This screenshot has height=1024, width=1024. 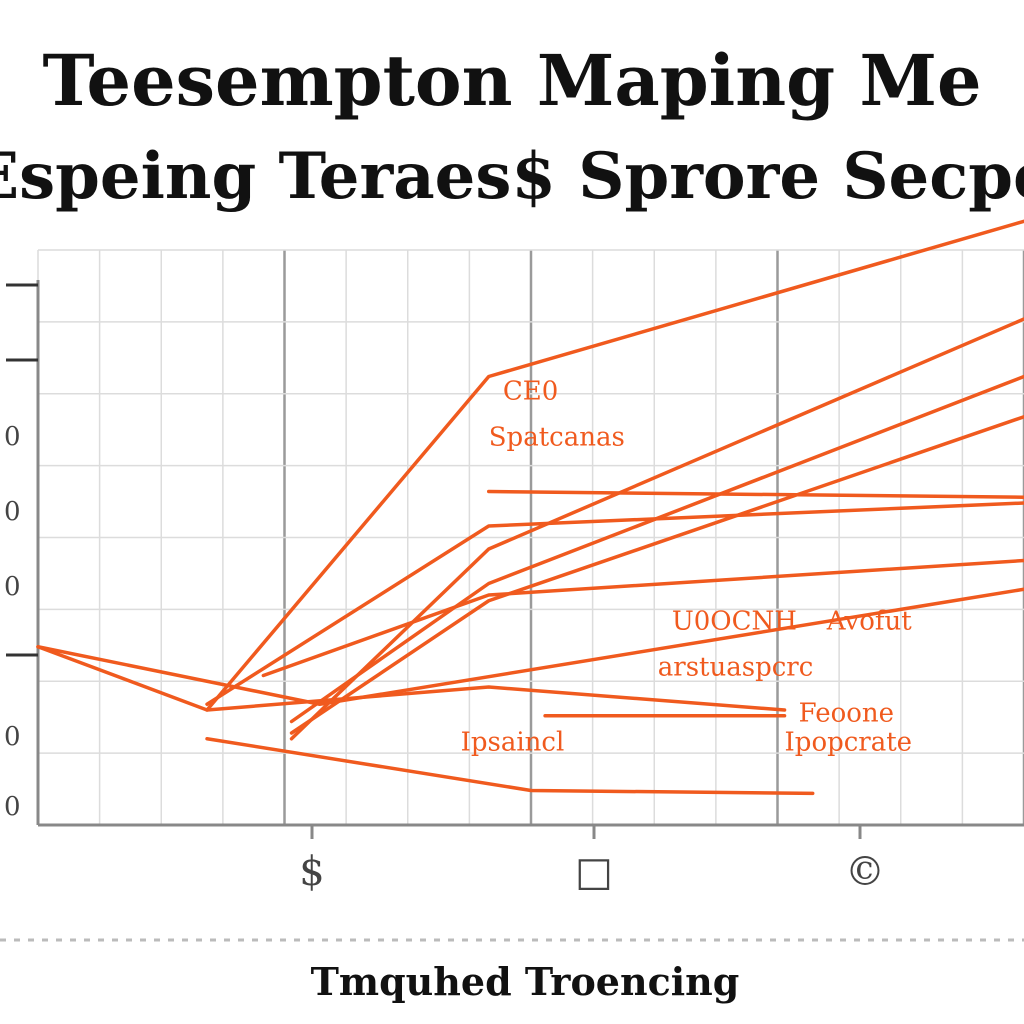 I want to click on x-tick-label: $, so click(x=311, y=872).